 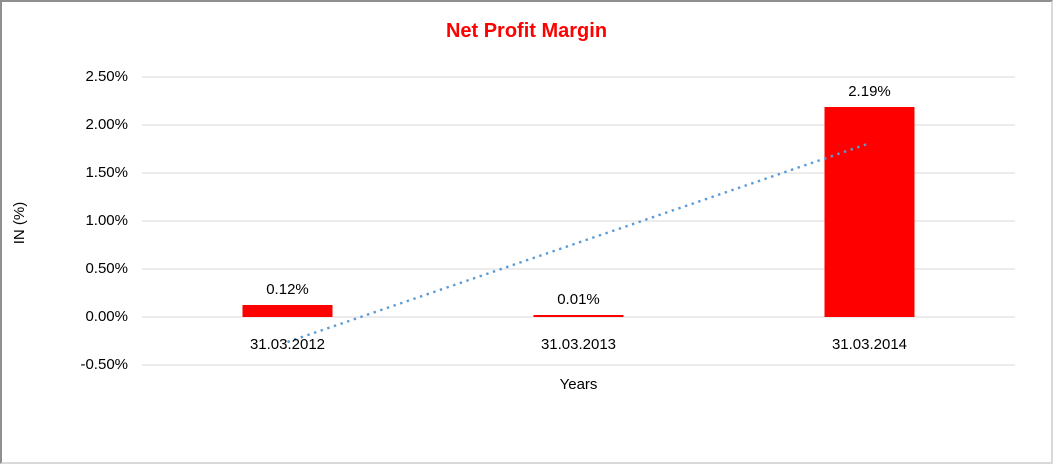 I want to click on x-tick-label: 31.03.2014, so click(x=869, y=344).